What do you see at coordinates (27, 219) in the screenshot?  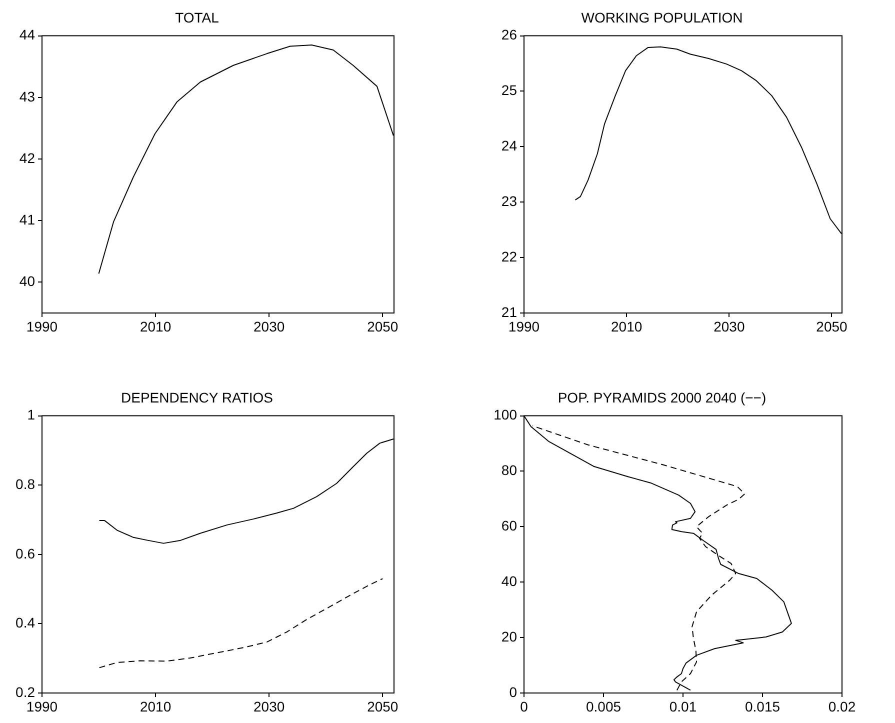 I see `y-tick-label: 41` at bounding box center [27, 219].